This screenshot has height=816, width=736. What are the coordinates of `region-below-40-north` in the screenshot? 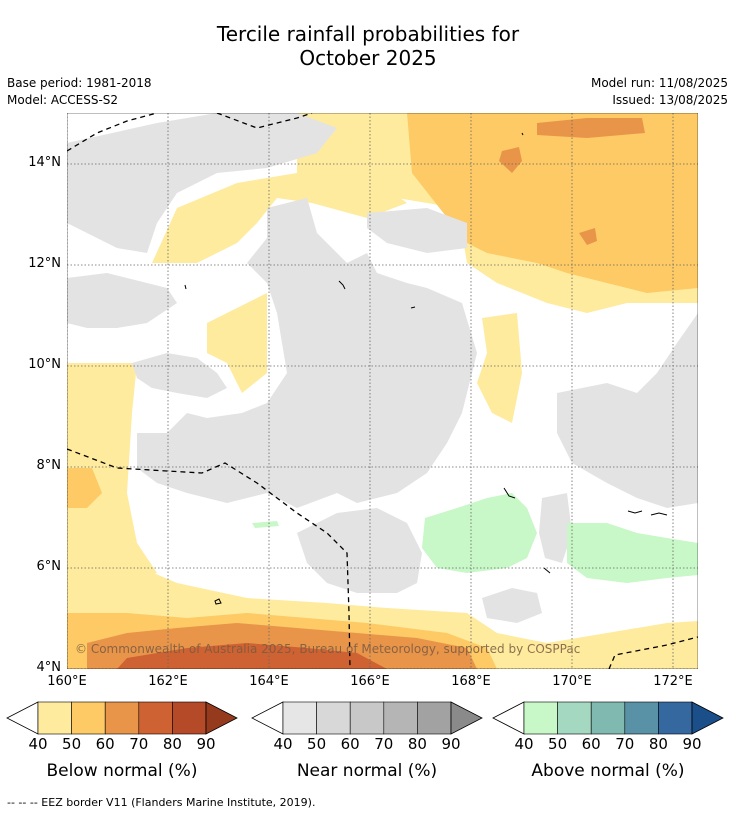 It's located at (279, 218).